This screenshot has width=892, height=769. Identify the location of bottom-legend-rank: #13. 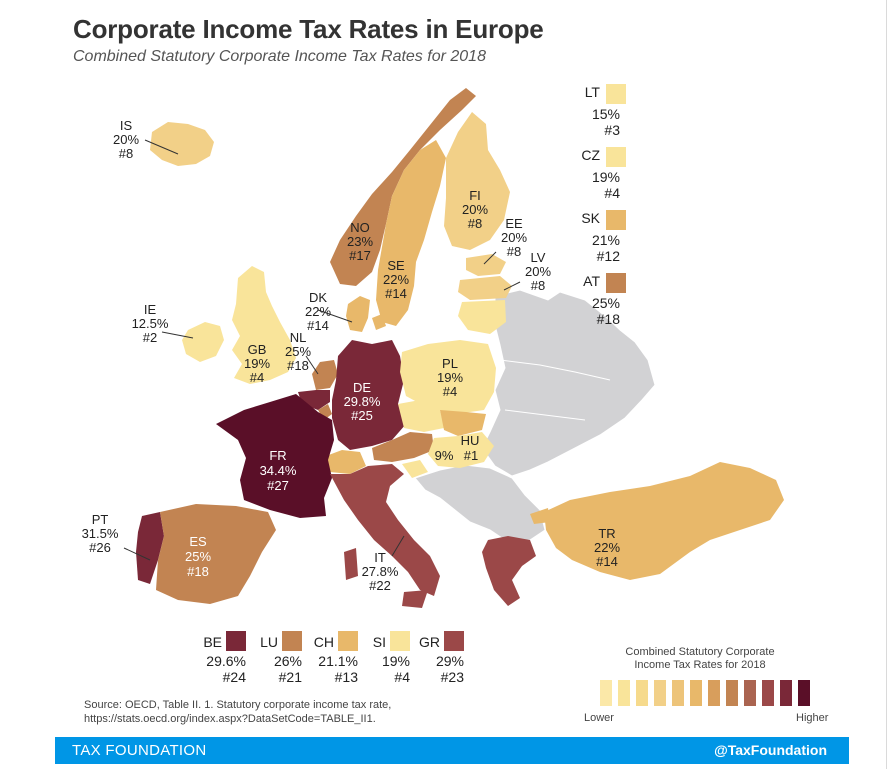
(346, 677).